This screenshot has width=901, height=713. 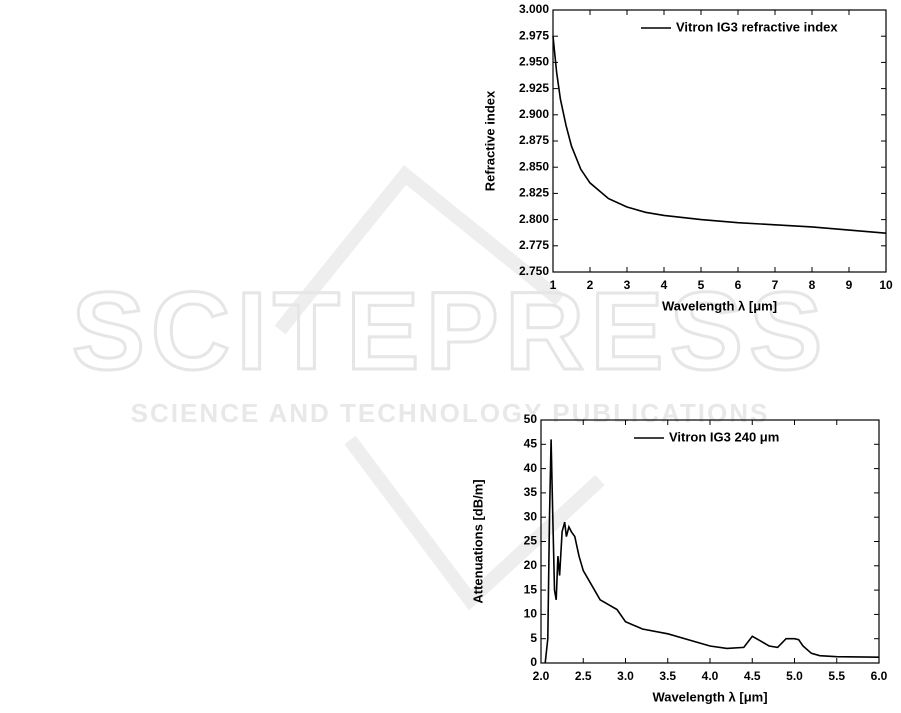 What do you see at coordinates (667, 676) in the screenshot?
I see `x-tick-label: 3.5` at bounding box center [667, 676].